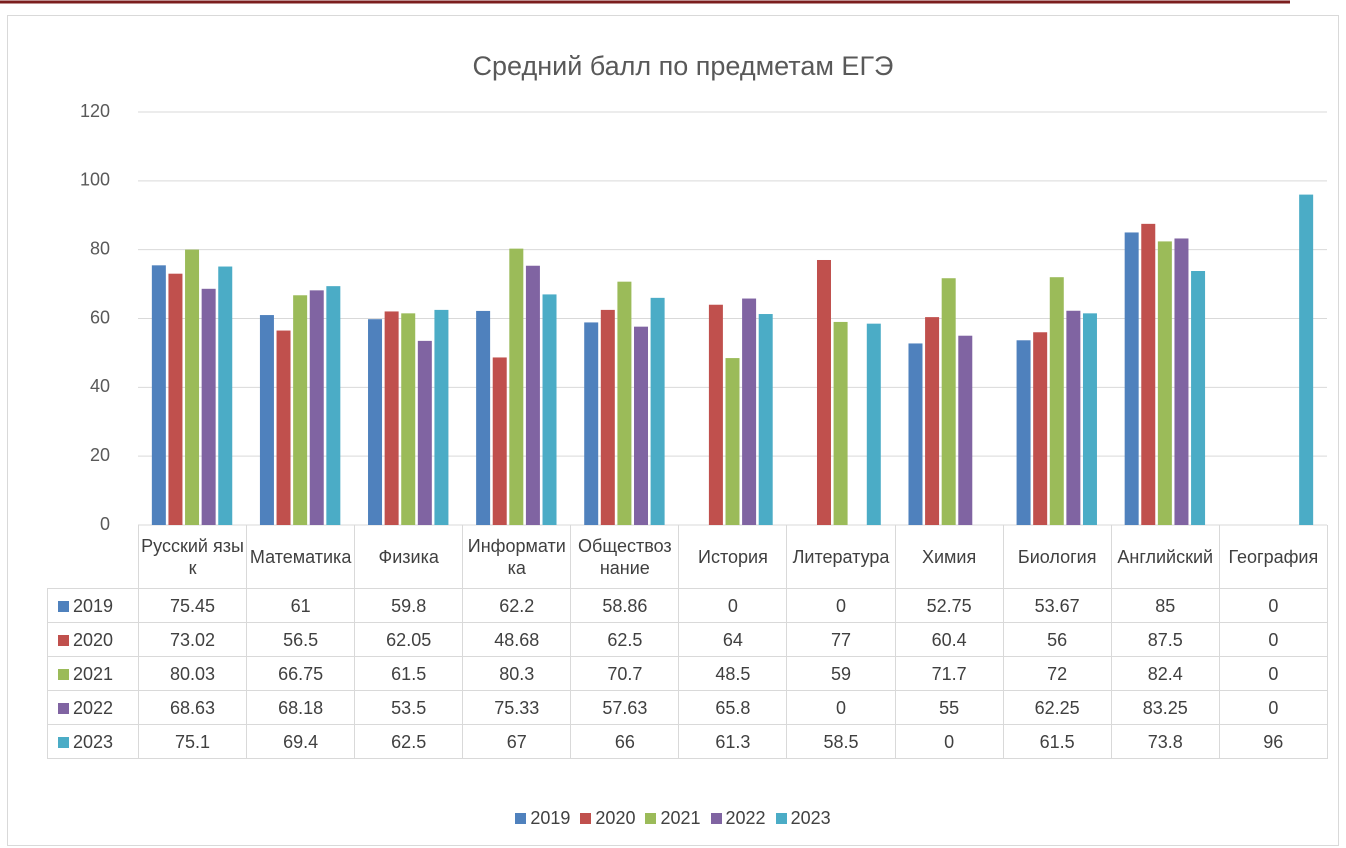 The height and width of the screenshot is (848, 1346). Describe the element at coordinates (409, 557) in the screenshot. I see `category-label: Физика` at that location.